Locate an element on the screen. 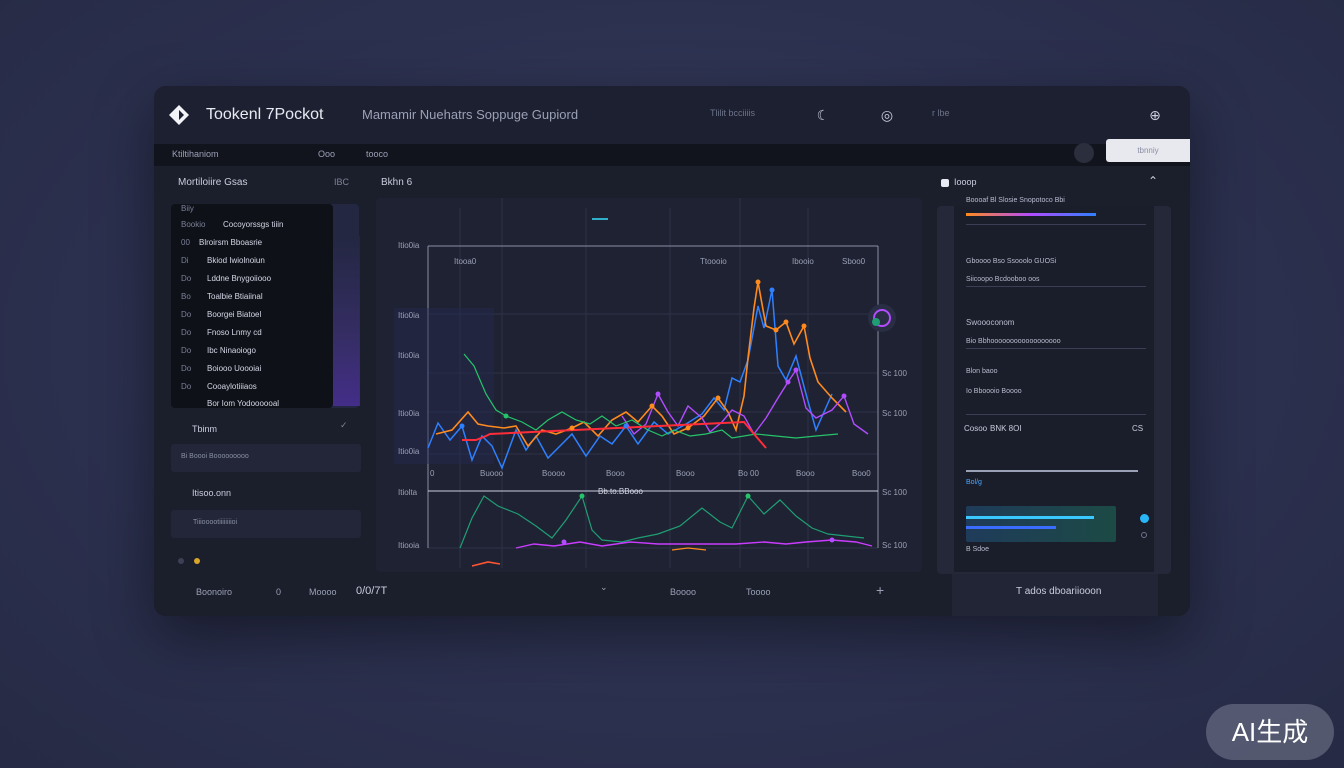  right-row: Io Bboooio Boooo is located at coordinates (994, 391).